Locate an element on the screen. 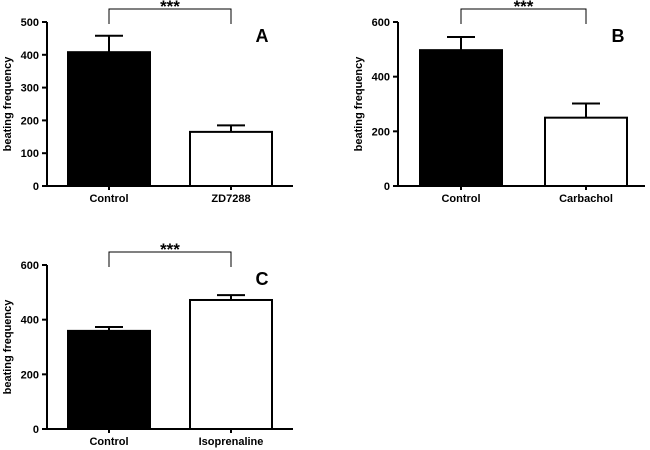  panel-label: A is located at coordinates (262, 36).